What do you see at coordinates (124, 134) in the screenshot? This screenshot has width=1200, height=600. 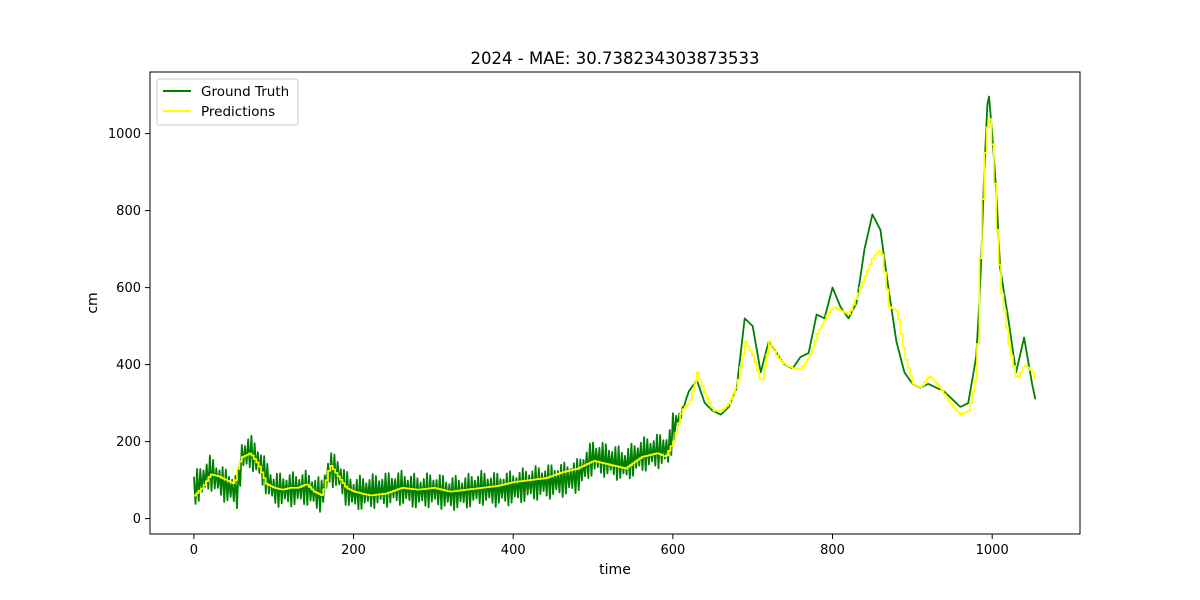 I see `y-tick-label: 1000` at bounding box center [124, 134].